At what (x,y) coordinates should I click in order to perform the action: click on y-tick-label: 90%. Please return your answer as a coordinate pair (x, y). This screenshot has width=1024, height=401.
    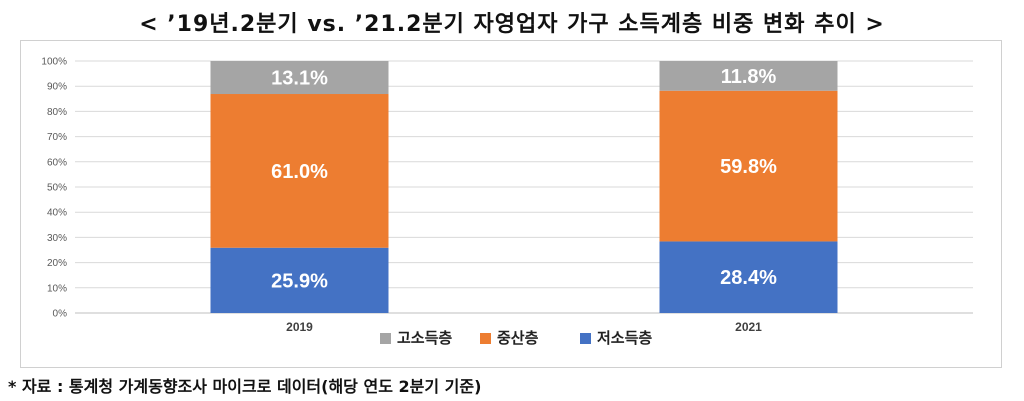
    Looking at the image, I should click on (57, 87).